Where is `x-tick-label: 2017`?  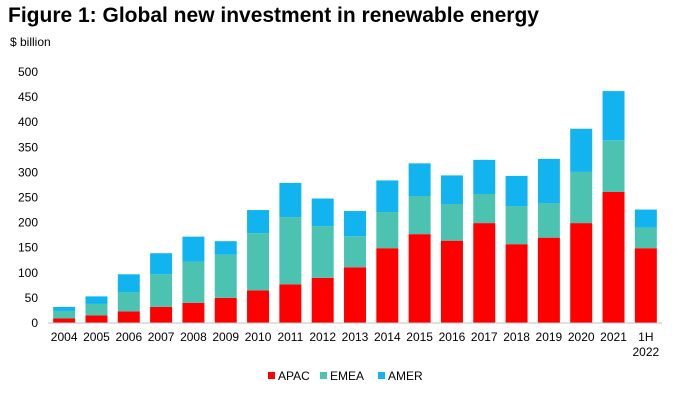 x-tick-label: 2017 is located at coordinates (484, 337).